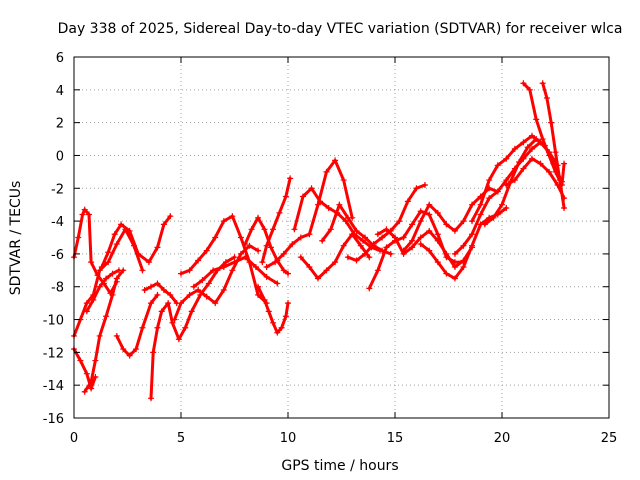 The image size is (640, 480). What do you see at coordinates (16, 238) in the screenshot?
I see `y-axis-label: SDTVAR / TECUs` at bounding box center [16, 238].